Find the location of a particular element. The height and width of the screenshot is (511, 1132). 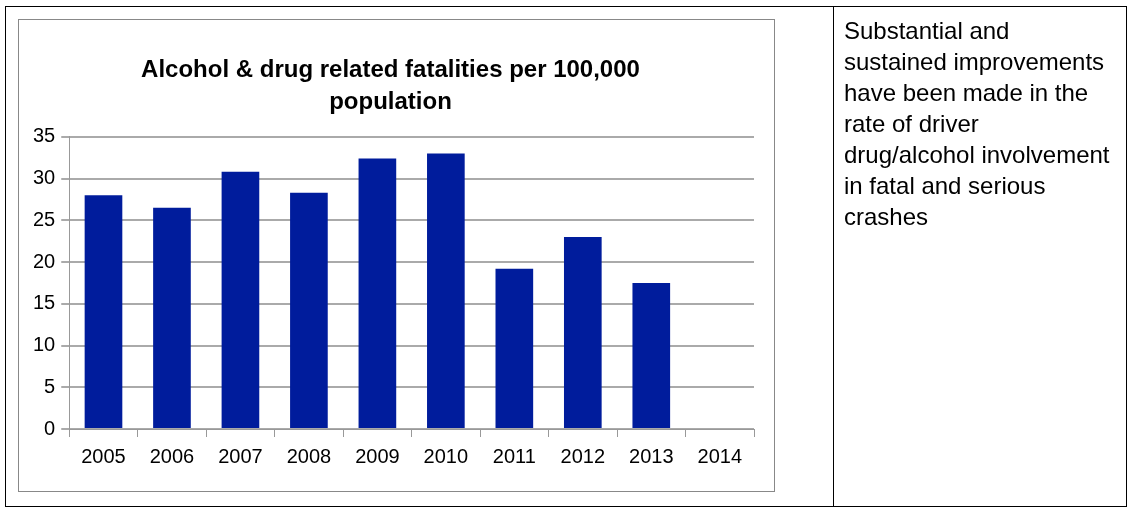

y-tick-label: 25 is located at coordinates (44, 218).